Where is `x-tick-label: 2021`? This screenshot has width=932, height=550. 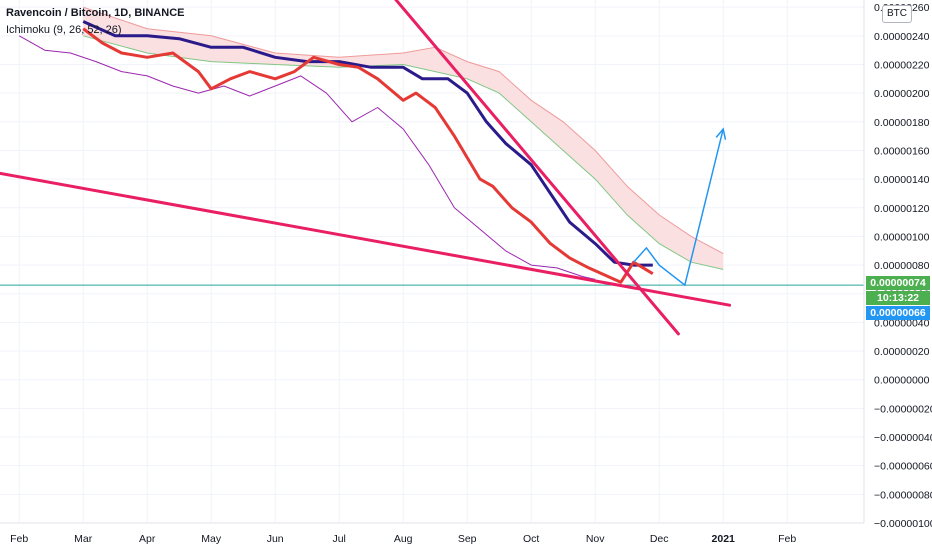
x-tick-label: 2021 is located at coordinates (724, 539).